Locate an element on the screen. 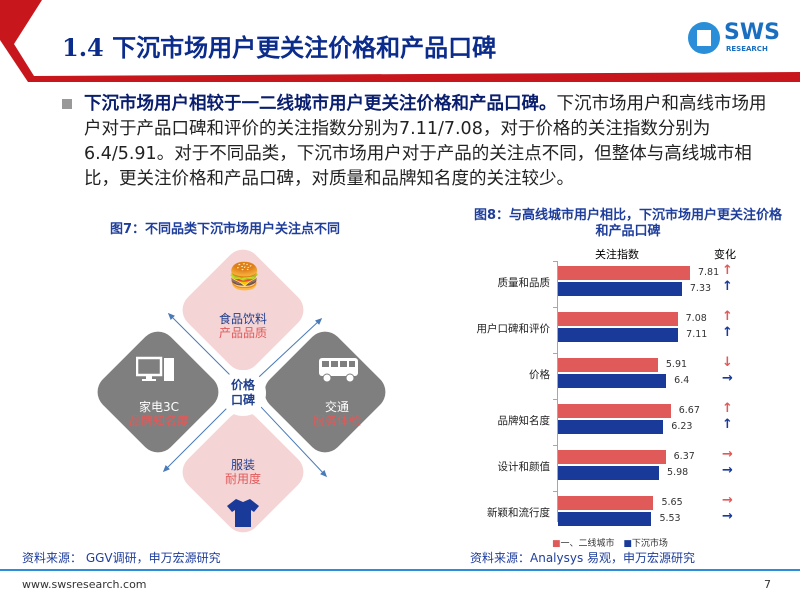 This screenshot has width=800, height=600. category-label: 用户口碑和评价 is located at coordinates (513, 329).